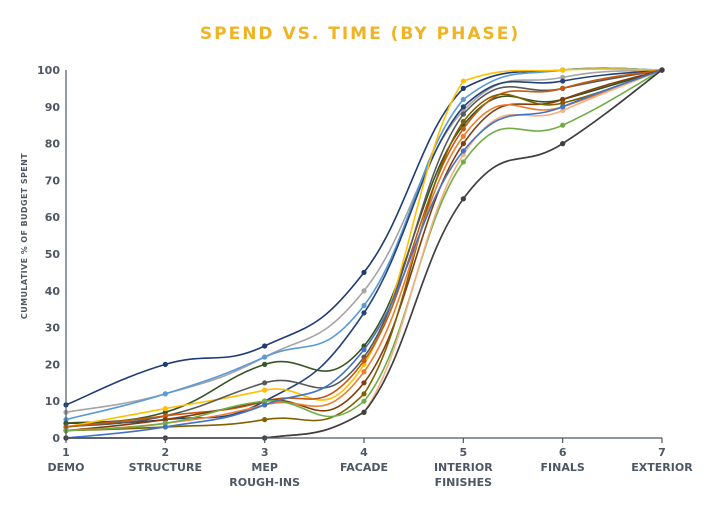  I want to click on y-tick-label: 0, so click(56, 438).